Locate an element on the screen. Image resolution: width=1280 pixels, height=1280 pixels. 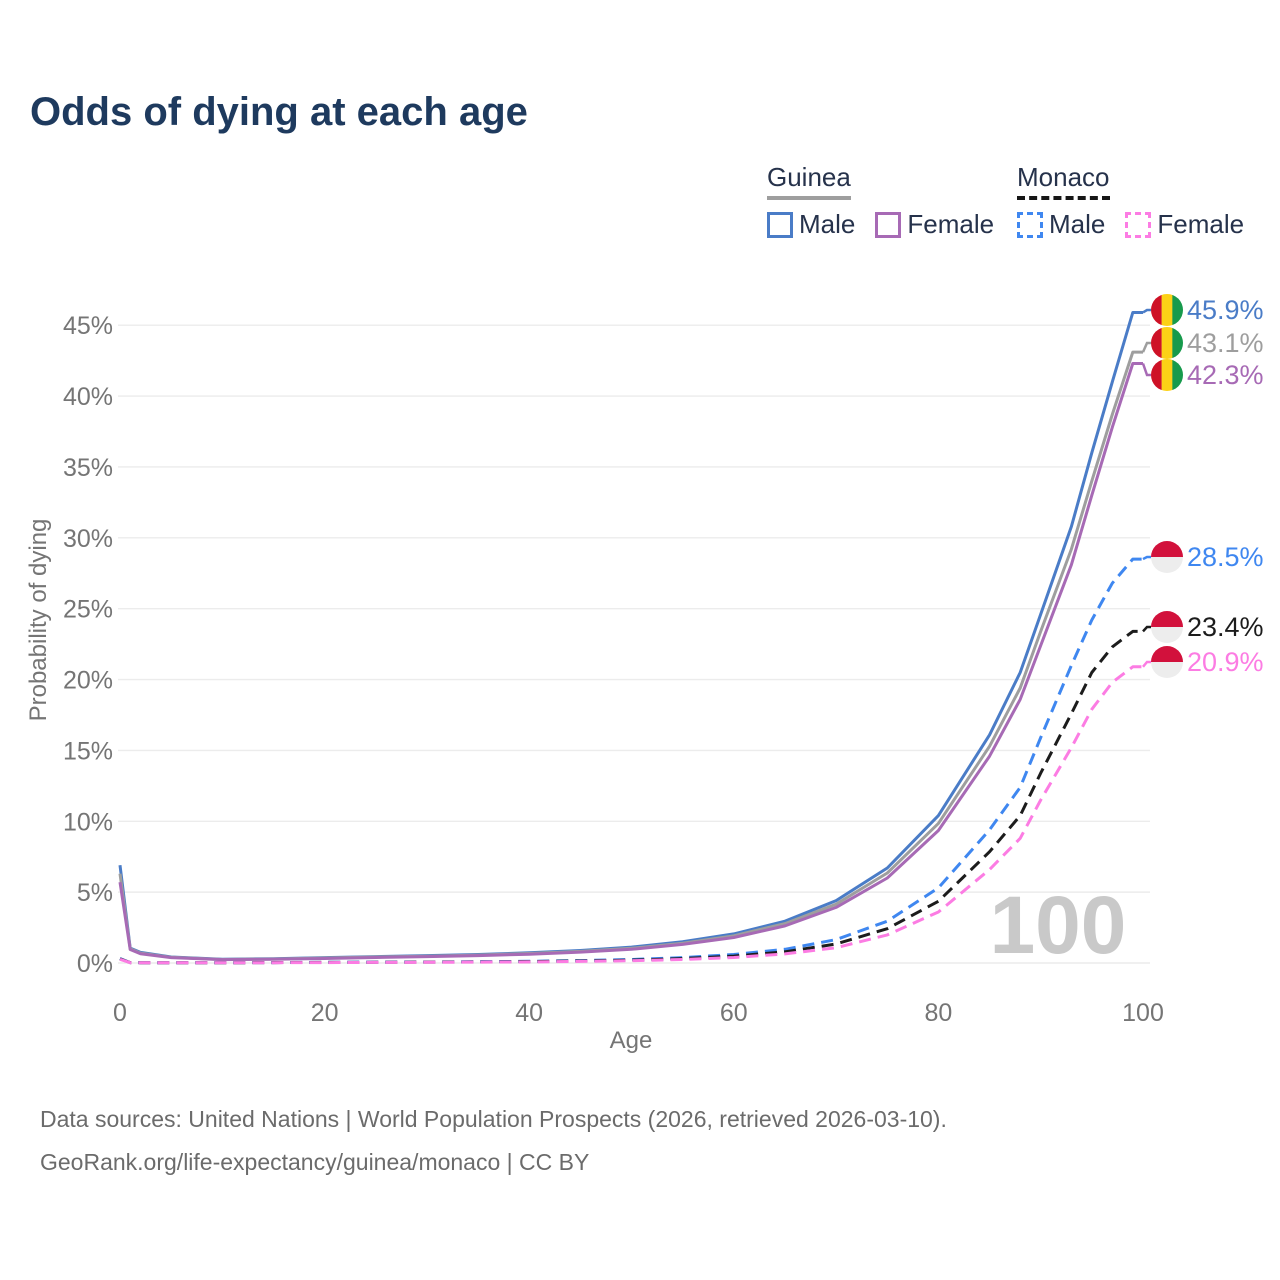
guinea-male-swatch-icon is located at coordinates (780, 224).